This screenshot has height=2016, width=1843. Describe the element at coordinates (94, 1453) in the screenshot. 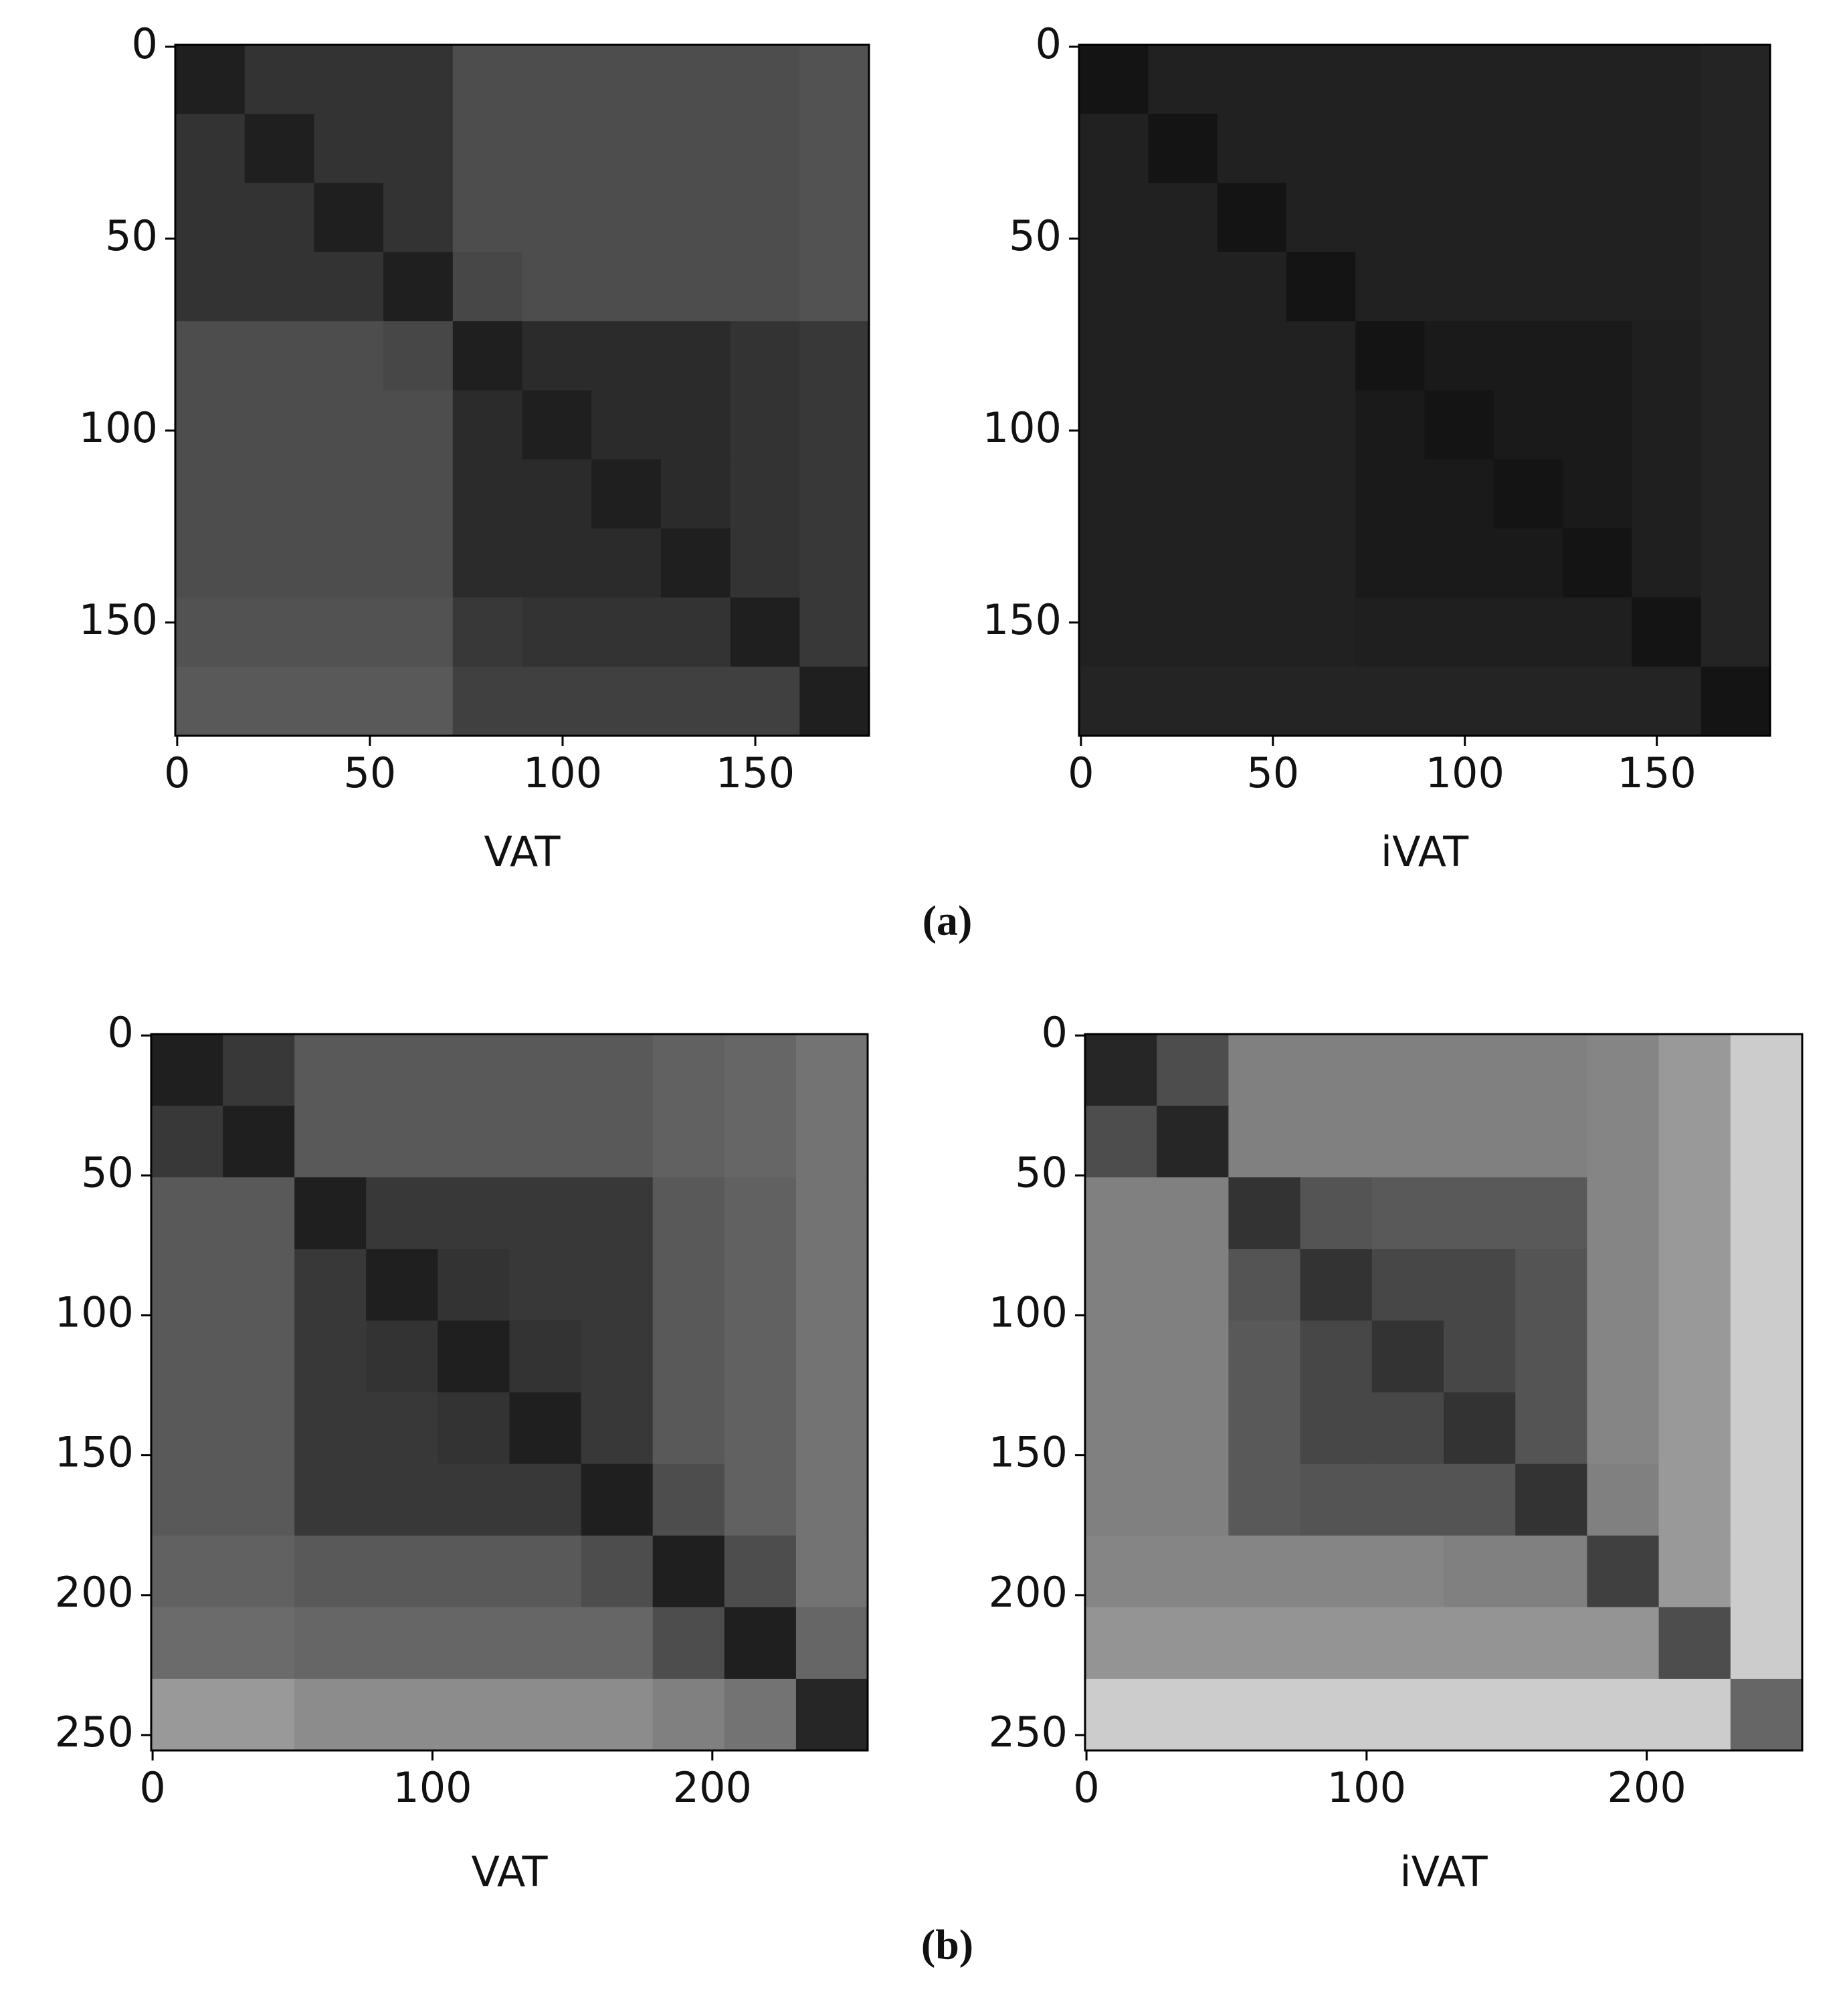

I see `y-tick-label: 150` at that location.